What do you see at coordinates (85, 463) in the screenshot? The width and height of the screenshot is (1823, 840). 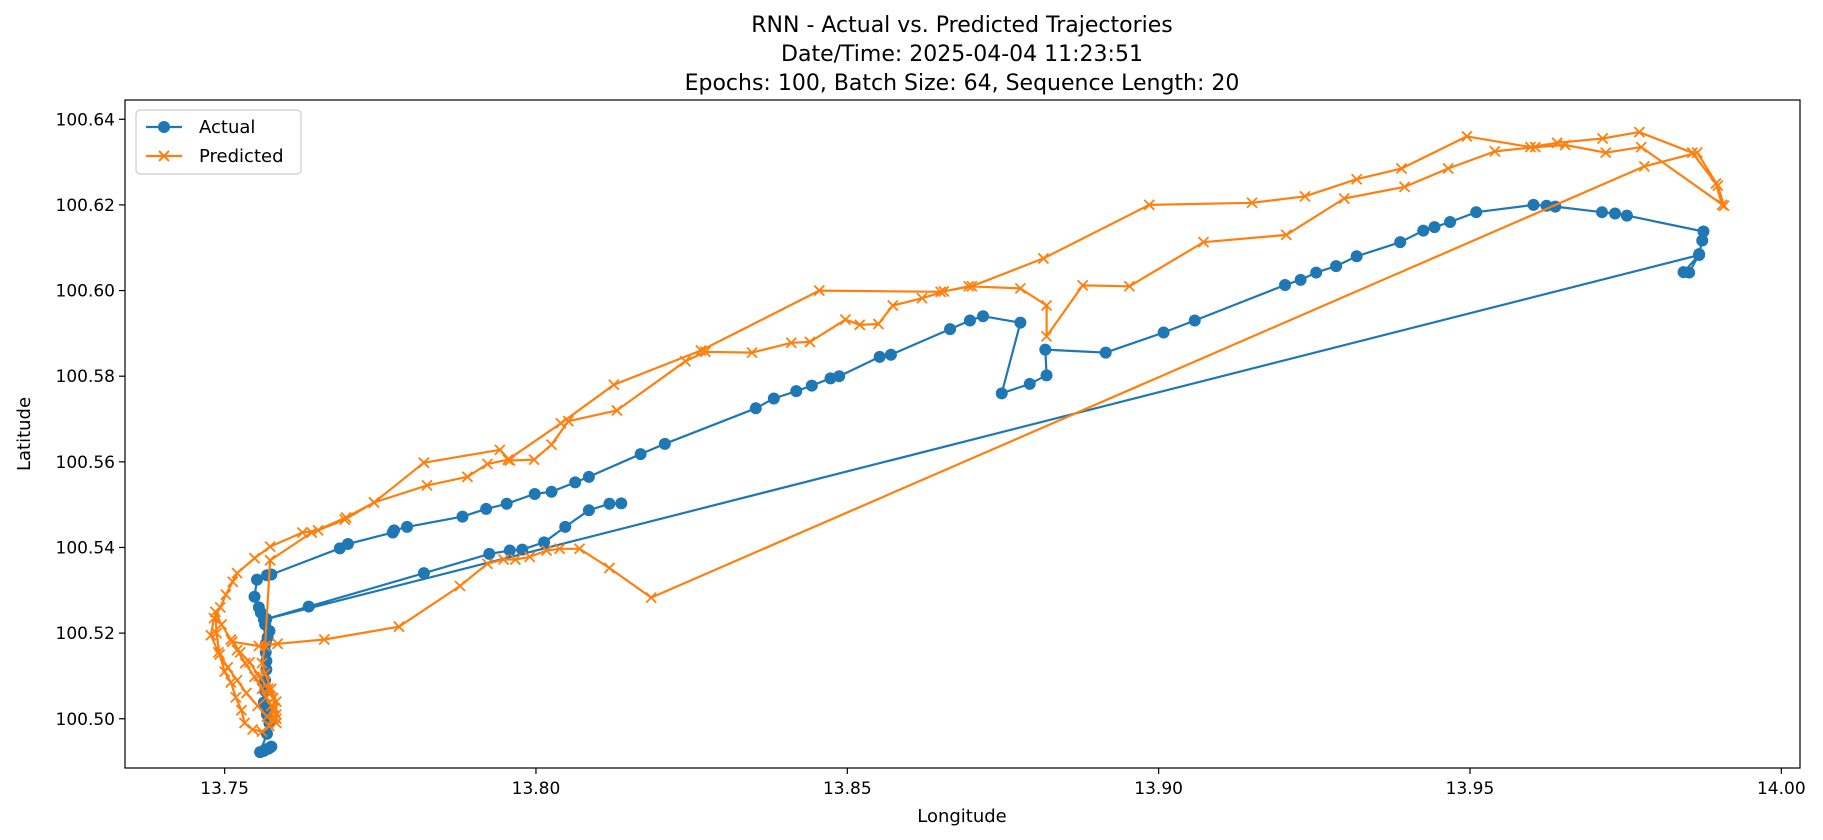 I see `y-tick-label: 100.56` at bounding box center [85, 463].